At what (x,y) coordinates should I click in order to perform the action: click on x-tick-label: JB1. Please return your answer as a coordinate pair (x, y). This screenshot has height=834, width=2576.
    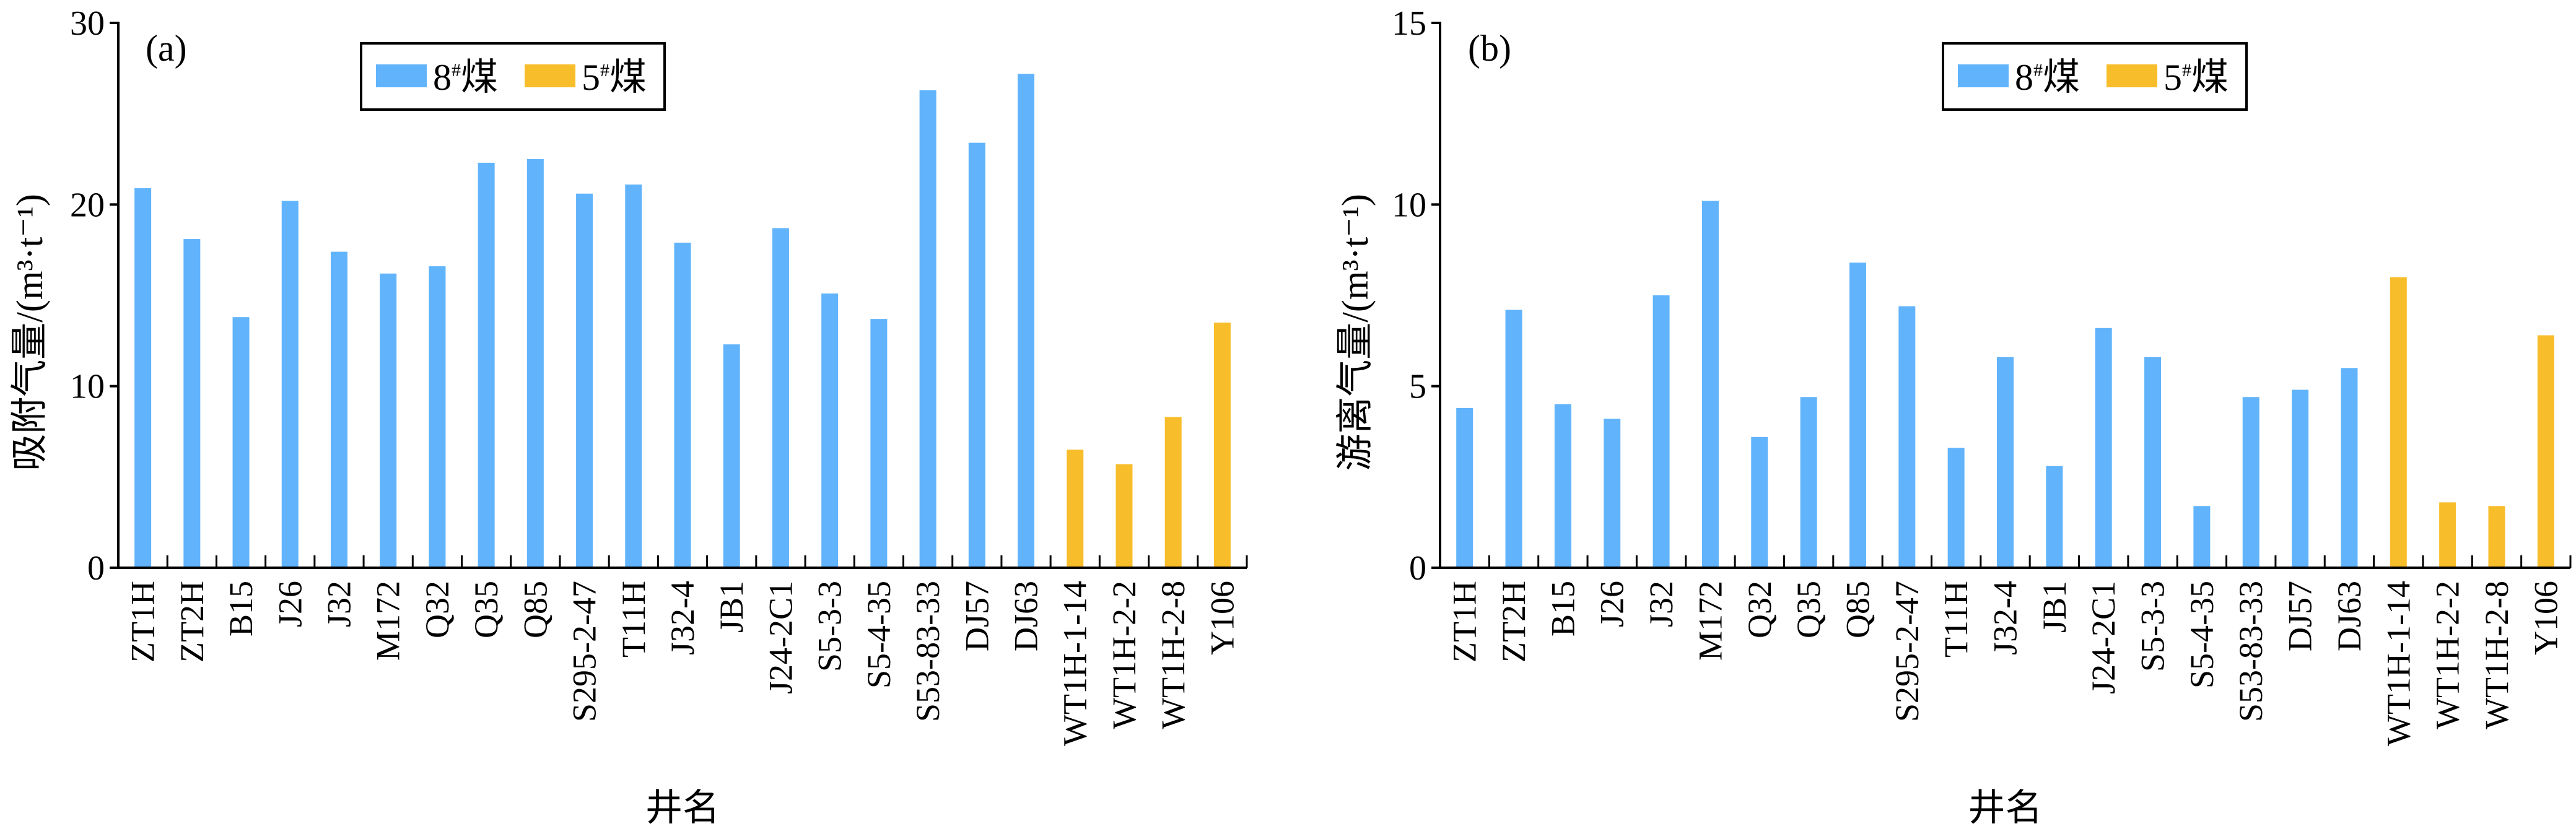
    Looking at the image, I should click on (2054, 607).